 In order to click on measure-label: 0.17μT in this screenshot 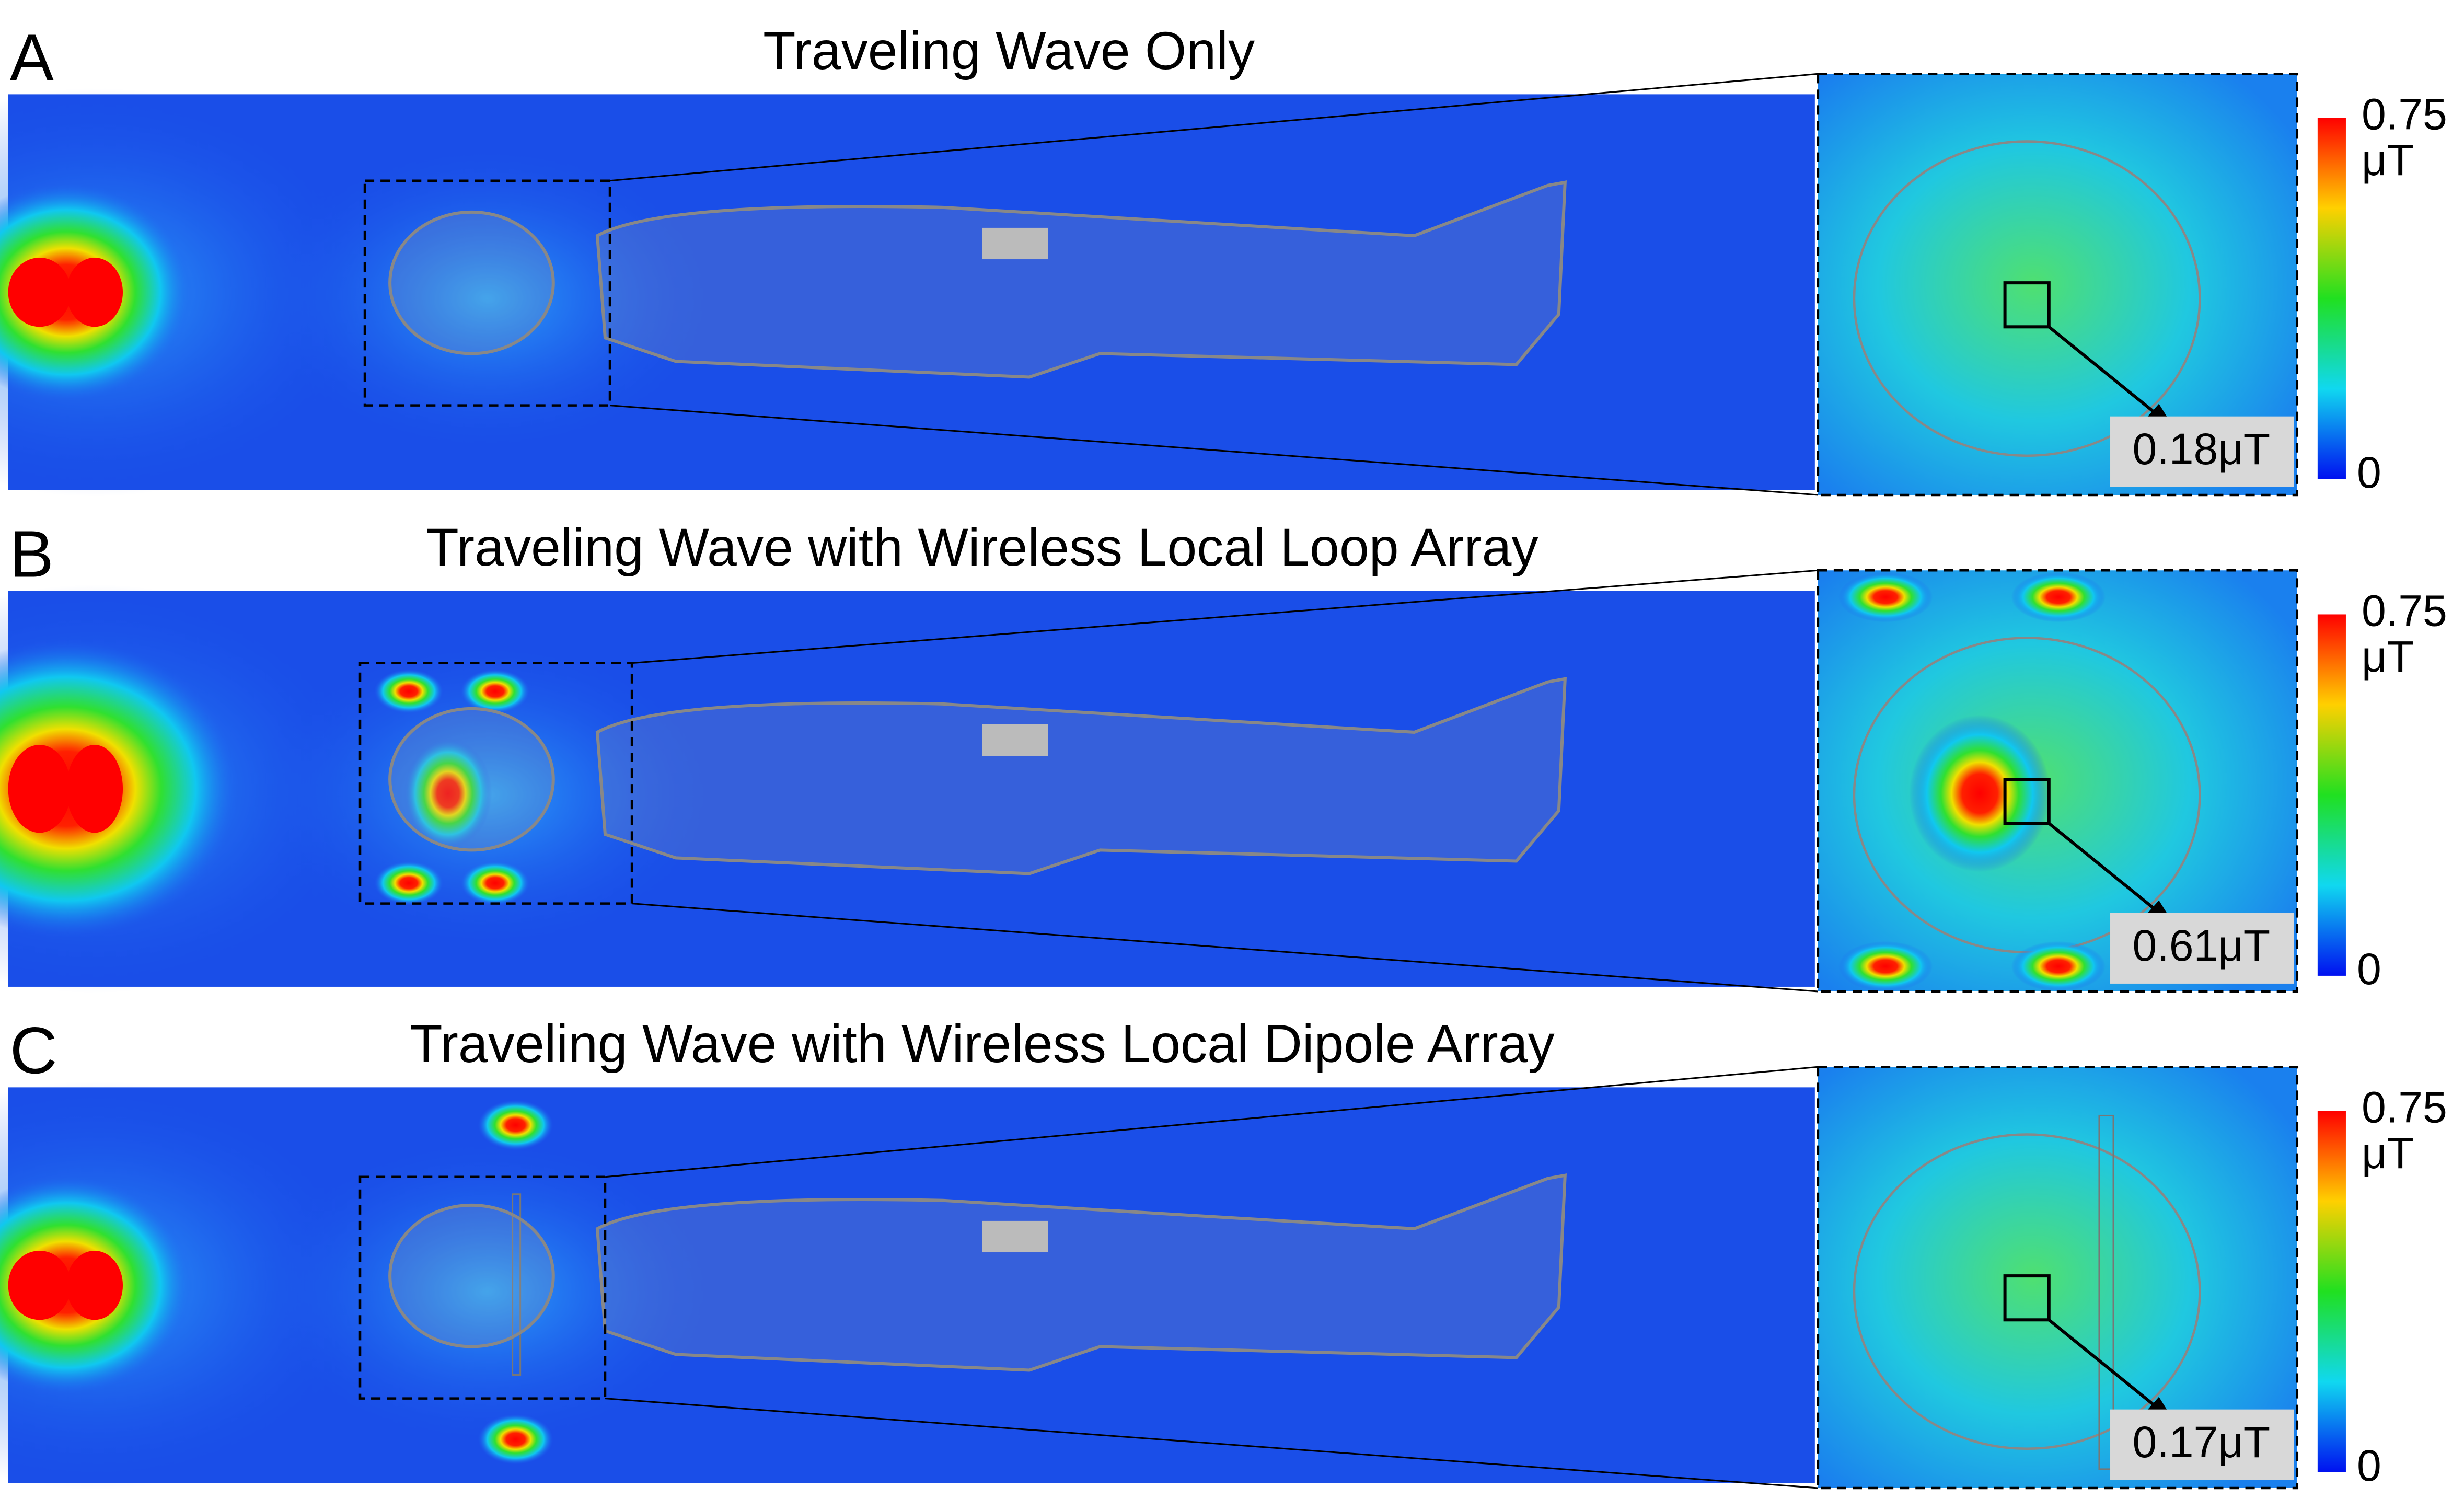, I will do `click(2202, 1442)`.